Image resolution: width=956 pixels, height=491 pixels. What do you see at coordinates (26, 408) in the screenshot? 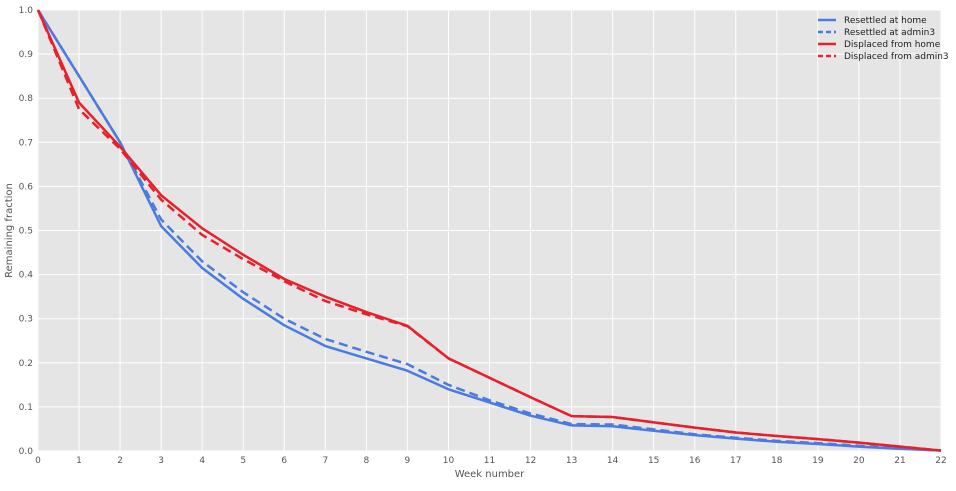
I see `y-tick-label: 0.1` at bounding box center [26, 408].